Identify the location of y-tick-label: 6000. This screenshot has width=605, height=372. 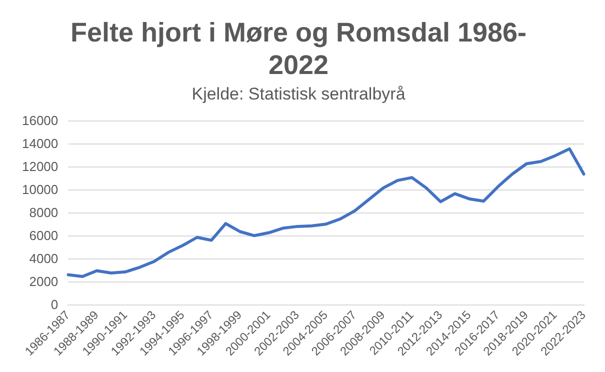
(43, 235).